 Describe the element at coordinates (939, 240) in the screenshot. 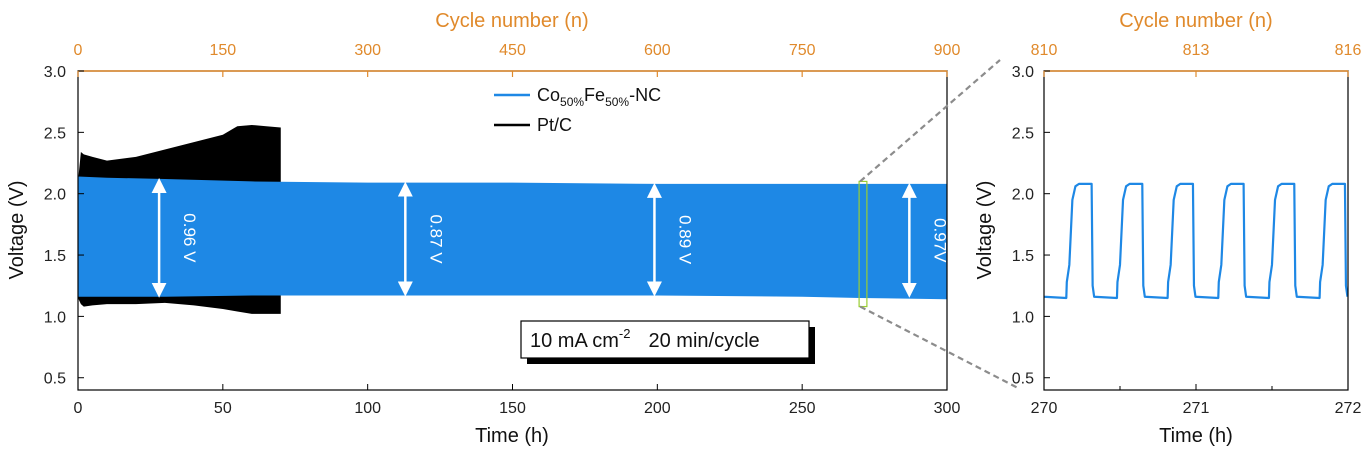

I see `gap-label: 0.97V` at that location.